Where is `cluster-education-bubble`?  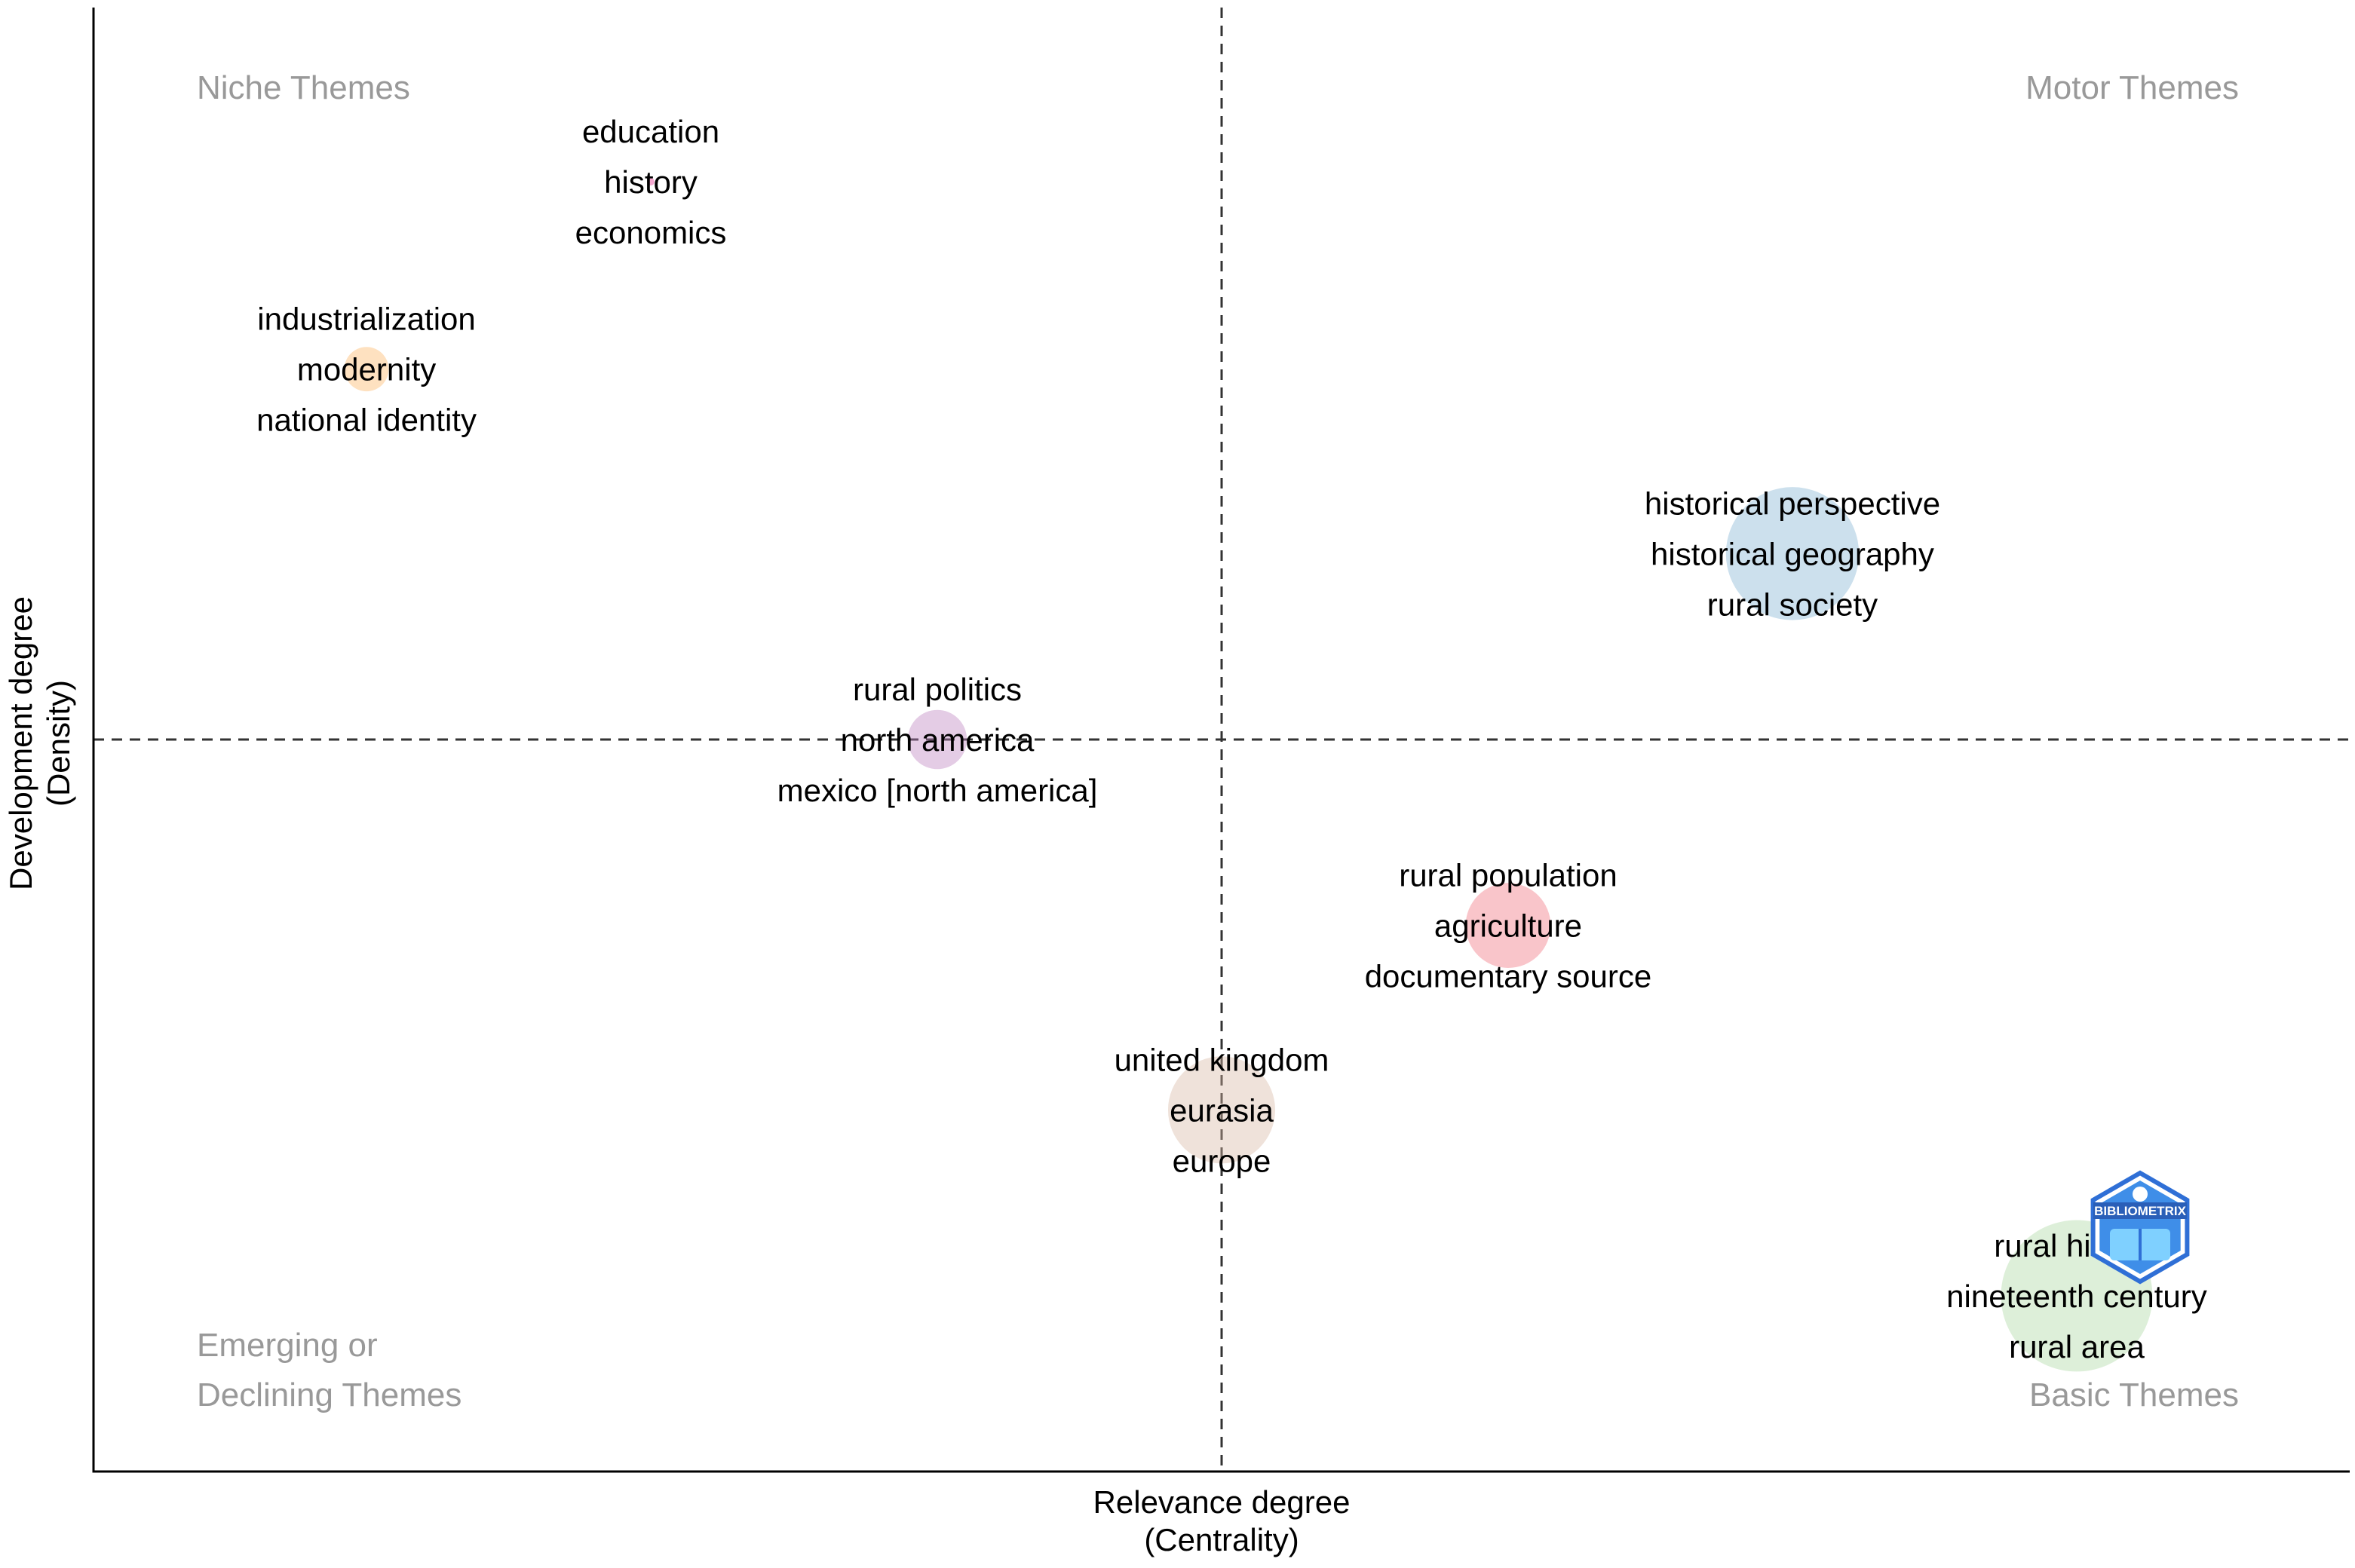 cluster-education-bubble is located at coordinates (651, 181).